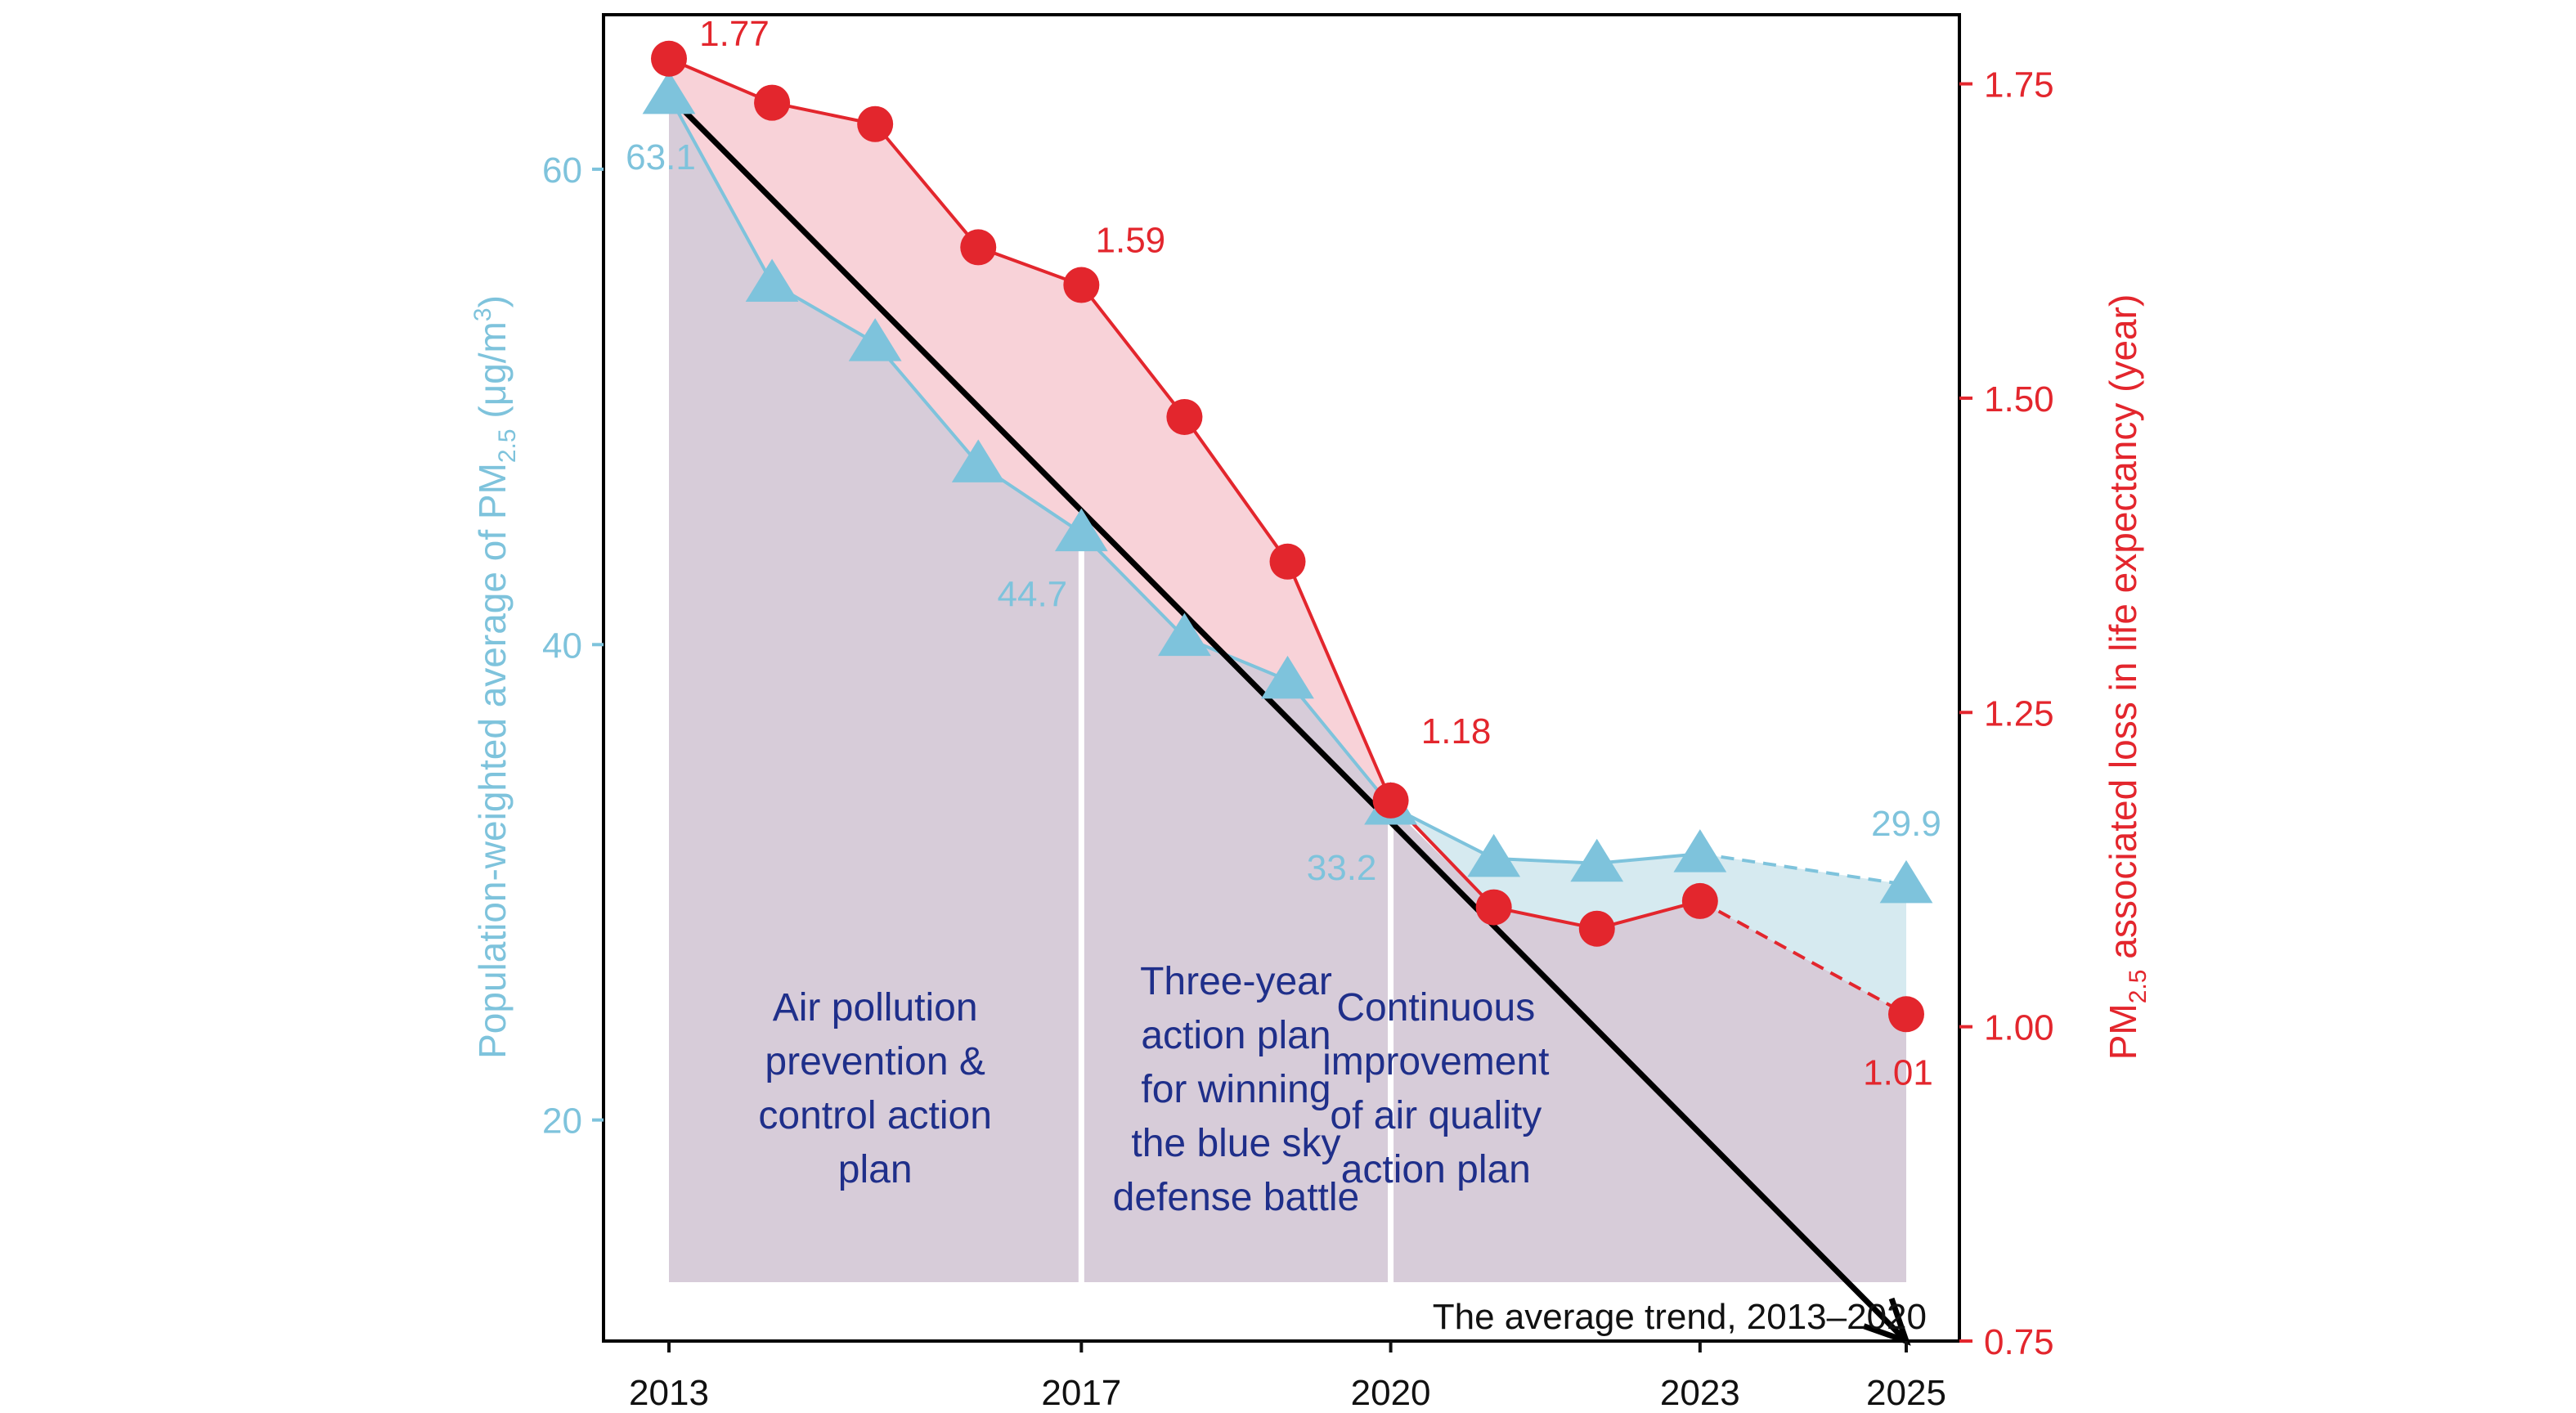  I want to click on left-axis-title-superscript: 3, so click(483, 314).